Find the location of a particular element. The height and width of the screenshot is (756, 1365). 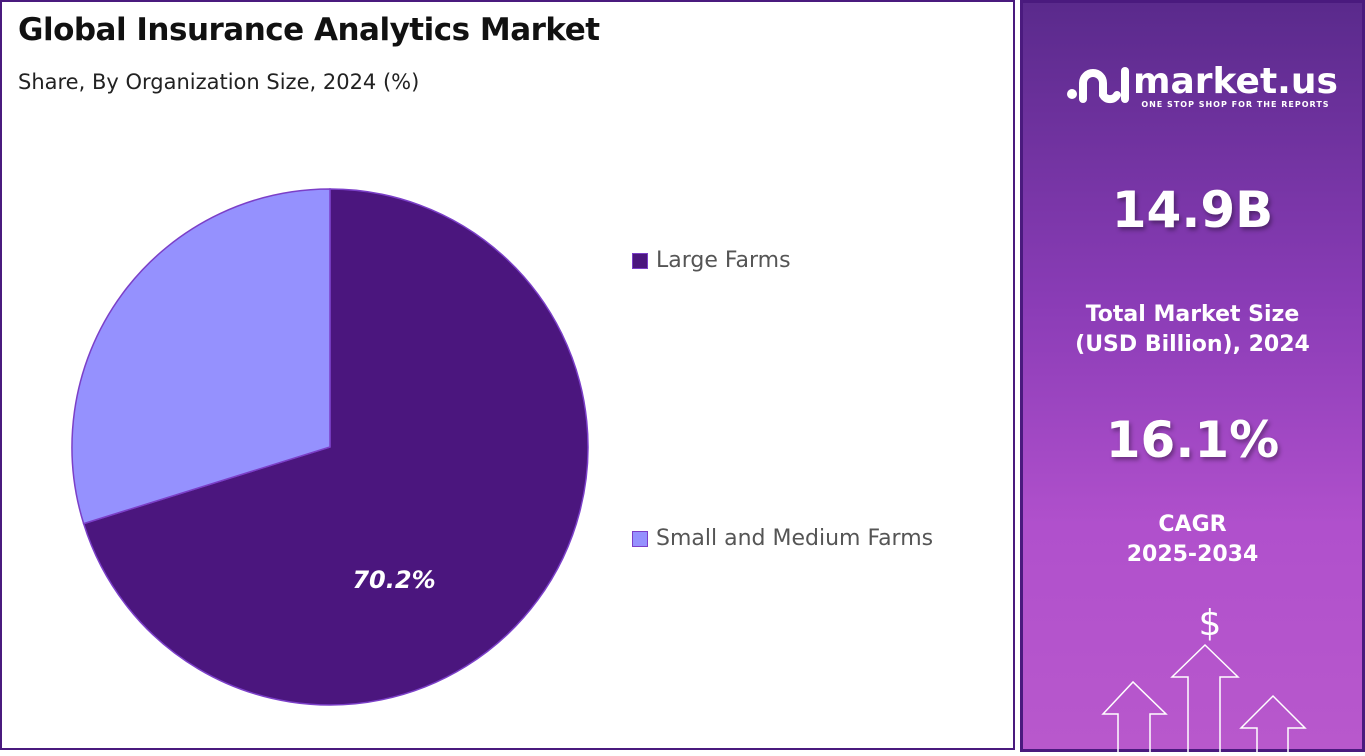

logo-icon is located at coordinates (1098, 85).